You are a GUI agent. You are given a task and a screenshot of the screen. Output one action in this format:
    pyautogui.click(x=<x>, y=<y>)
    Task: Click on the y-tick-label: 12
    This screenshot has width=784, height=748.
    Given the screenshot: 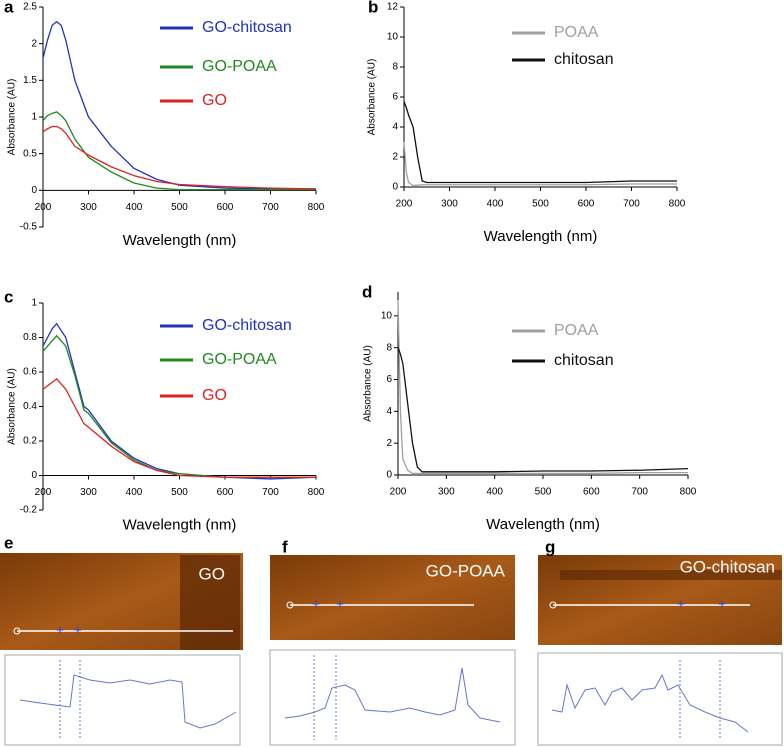 What is the action you would take?
    pyautogui.click(x=393, y=7)
    